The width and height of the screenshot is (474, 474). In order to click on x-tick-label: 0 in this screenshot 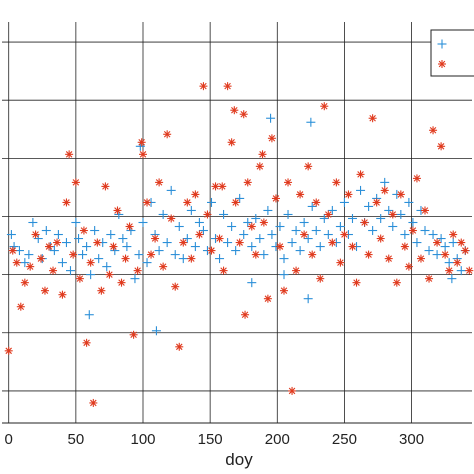, I will do `click(9, 439)`.